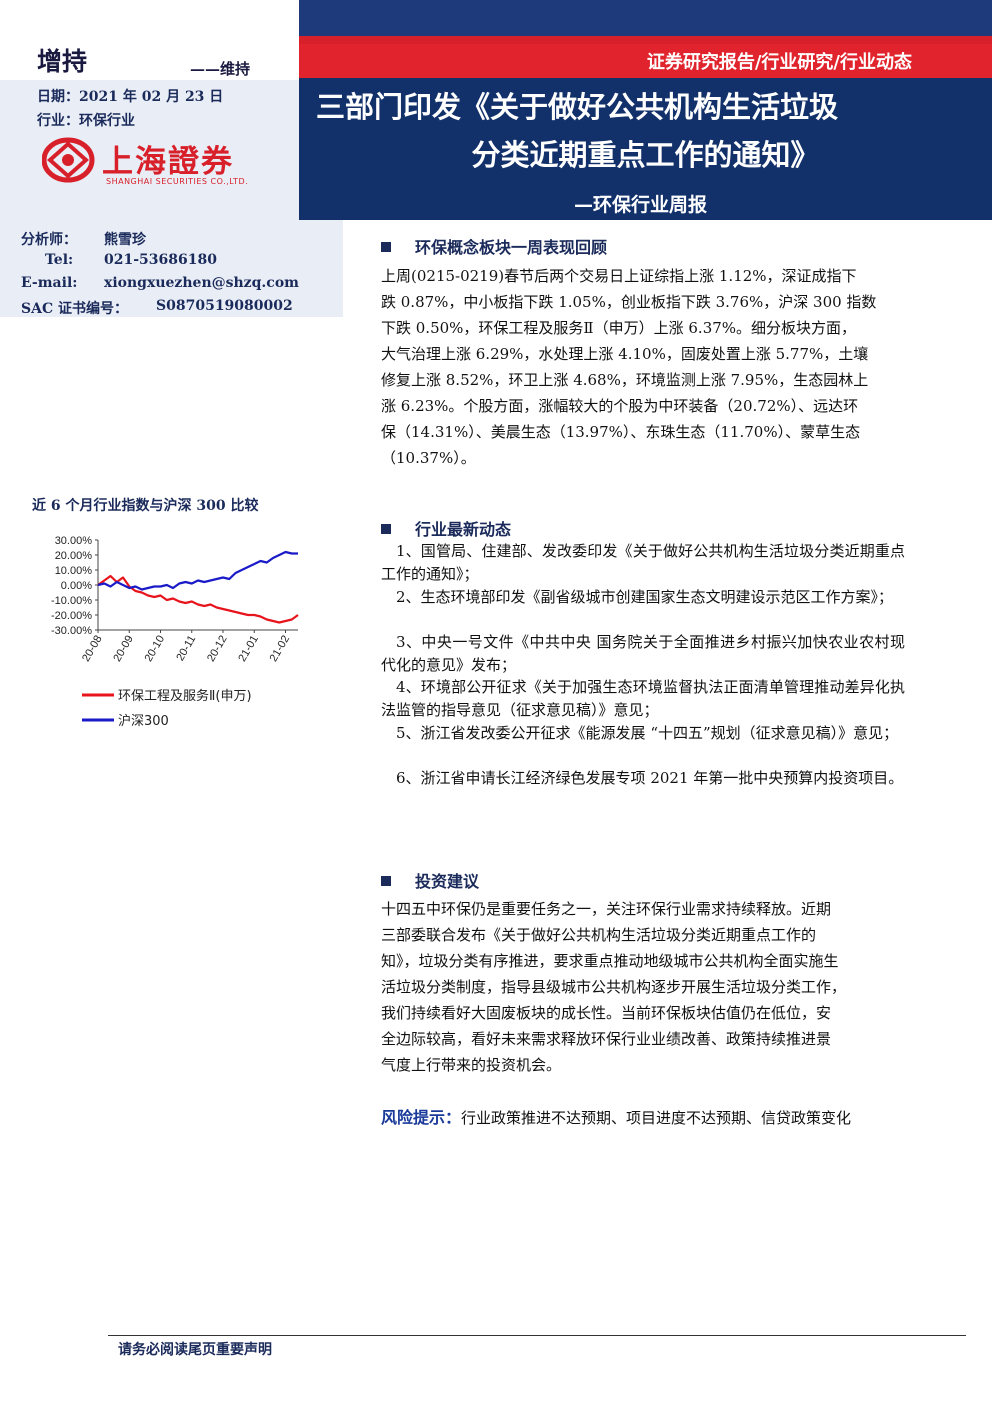  I want to click on invest-line: 气度上行带来的投资机会。, so click(471, 1065).